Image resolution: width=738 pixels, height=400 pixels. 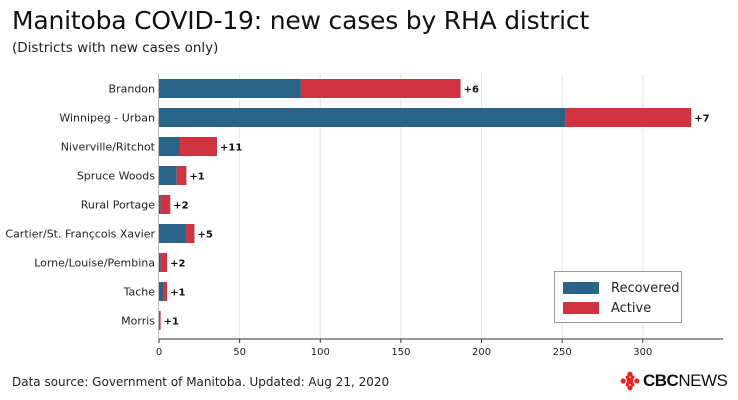 What do you see at coordinates (630, 381) in the screenshot?
I see `cbc-gem-icon` at bounding box center [630, 381].